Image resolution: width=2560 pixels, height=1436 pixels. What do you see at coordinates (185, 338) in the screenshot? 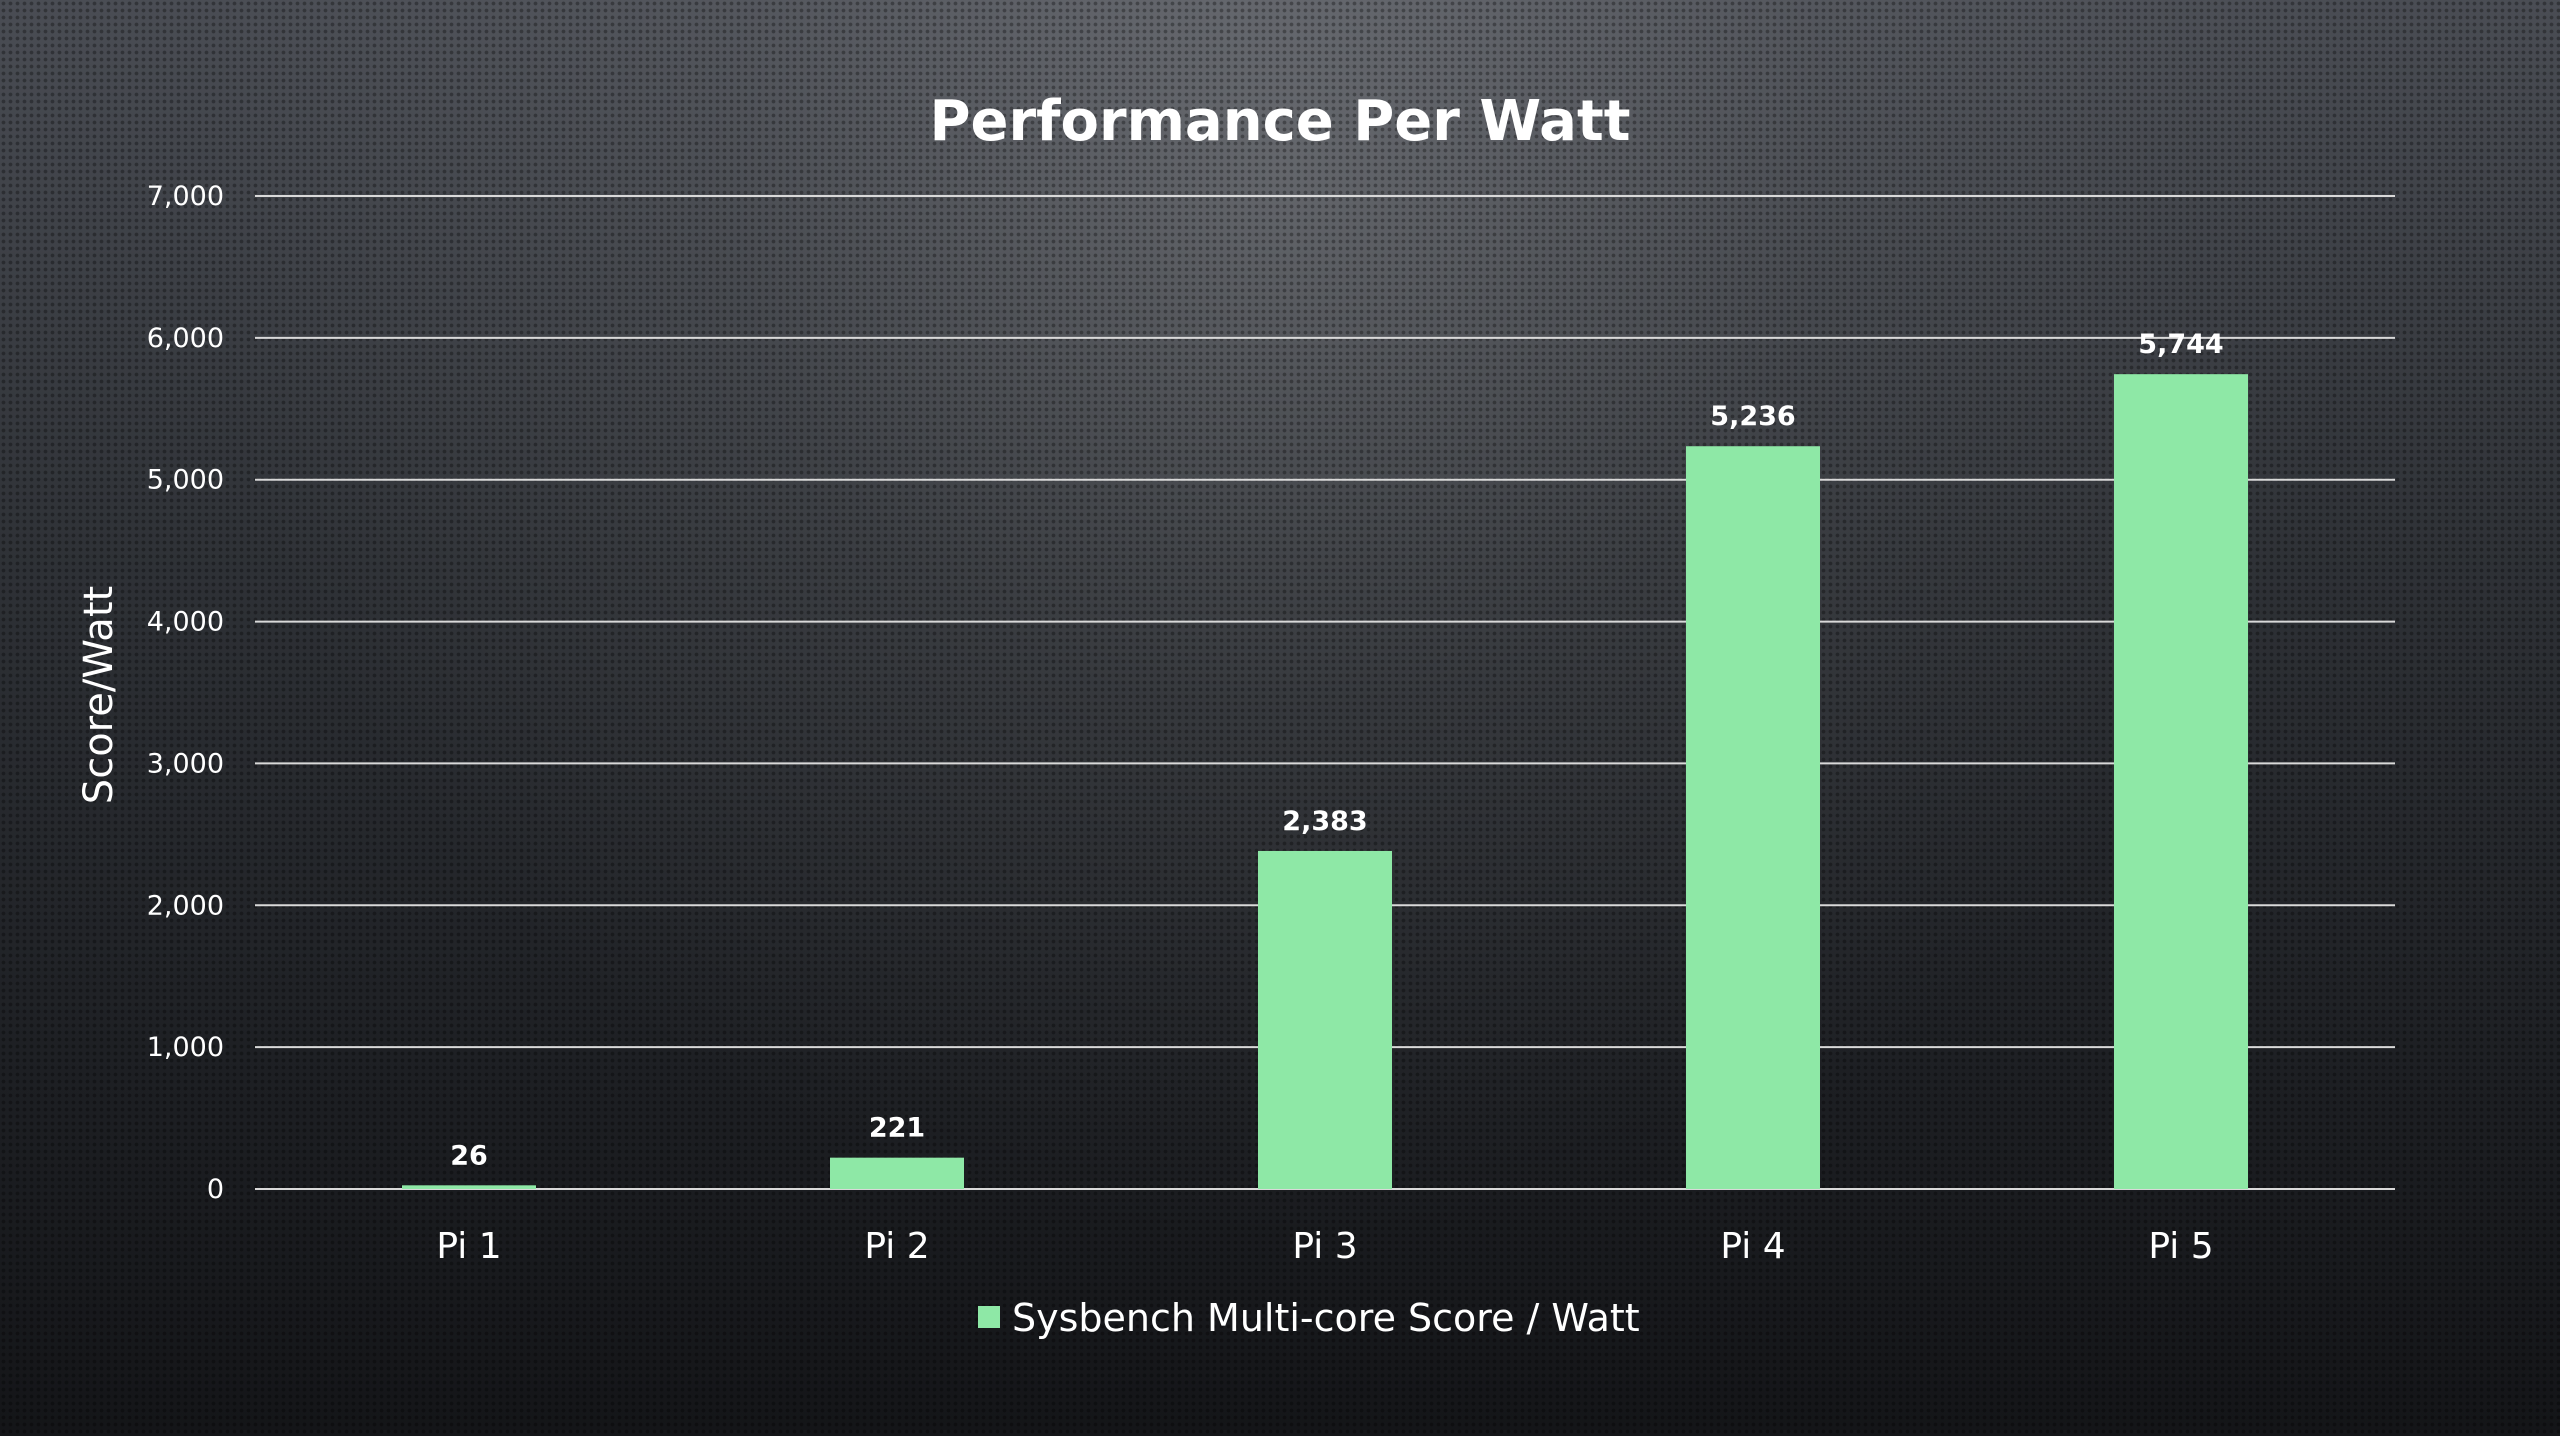
I see `y-tick-label: 6,000` at bounding box center [185, 338].